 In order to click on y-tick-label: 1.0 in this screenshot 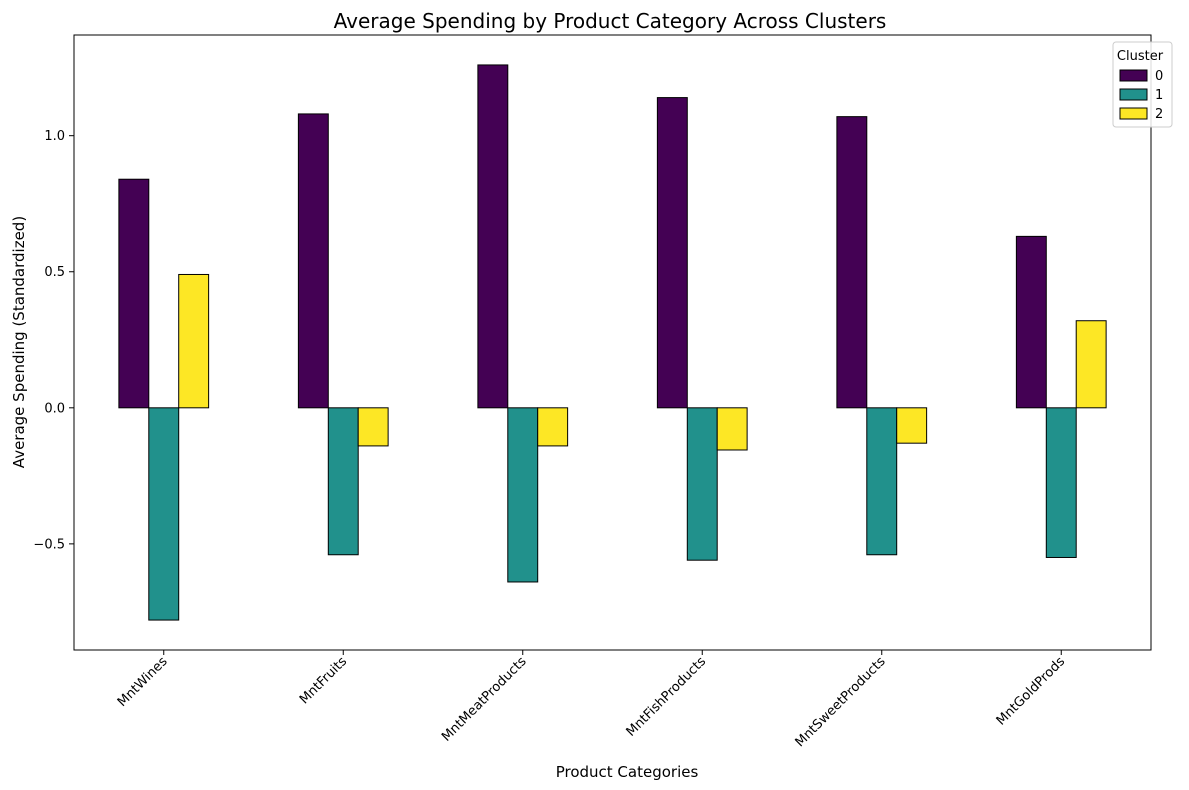, I will do `click(54, 136)`.